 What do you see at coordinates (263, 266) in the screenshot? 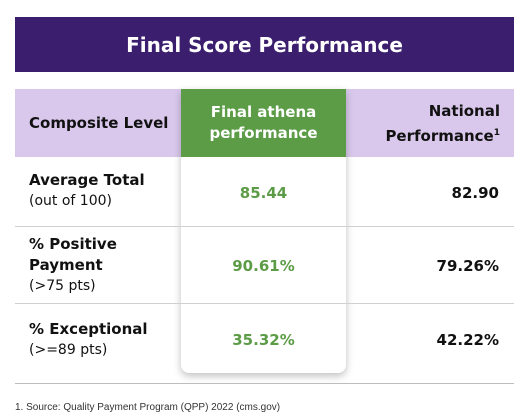
I see `athena-value-positive-payment: 90.61%` at bounding box center [263, 266].